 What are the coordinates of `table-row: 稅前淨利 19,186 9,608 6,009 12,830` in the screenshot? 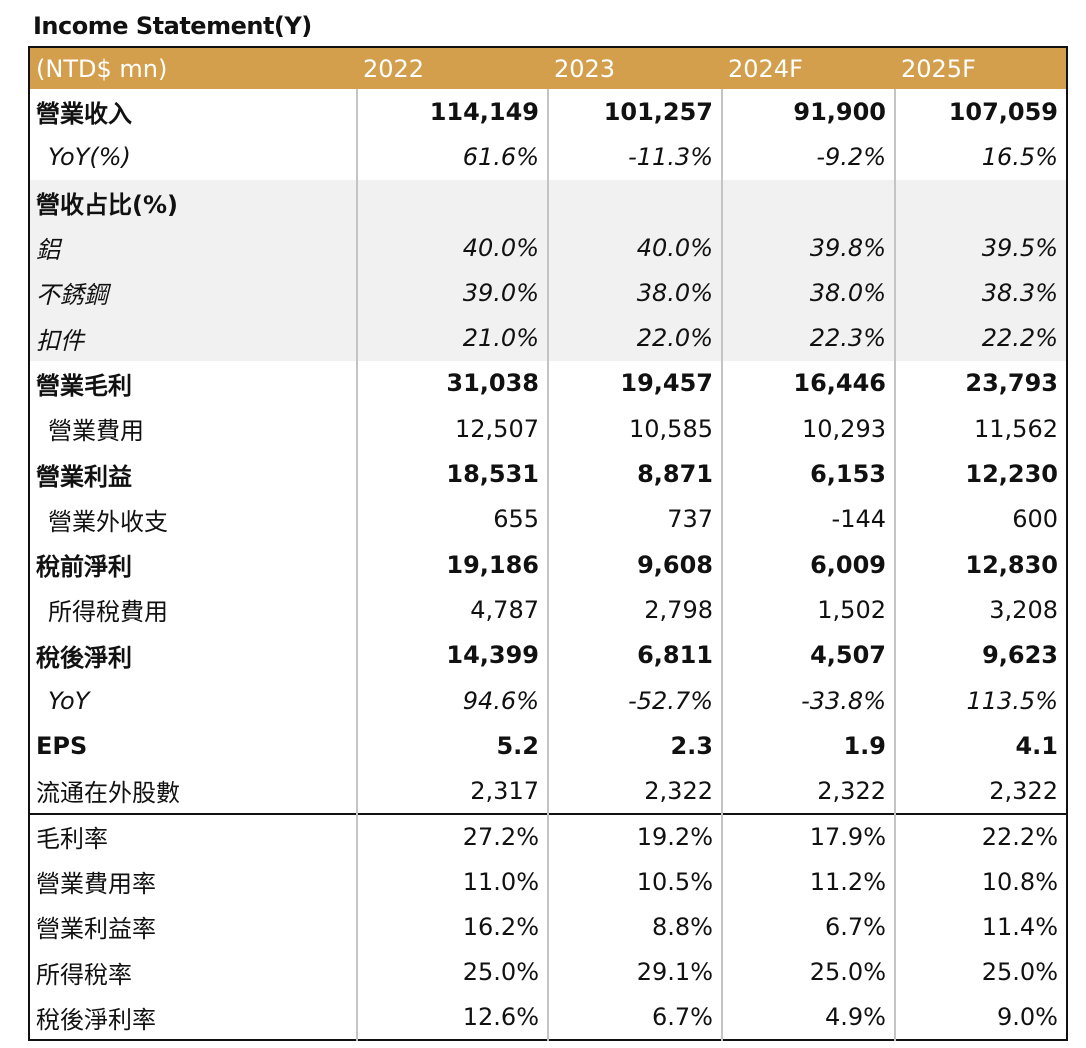 It's located at (548, 564).